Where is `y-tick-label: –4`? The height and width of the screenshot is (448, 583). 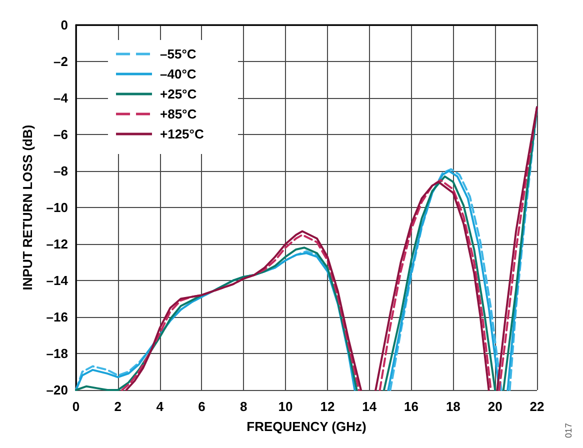
y-tick-label: –4 is located at coordinates (61, 98).